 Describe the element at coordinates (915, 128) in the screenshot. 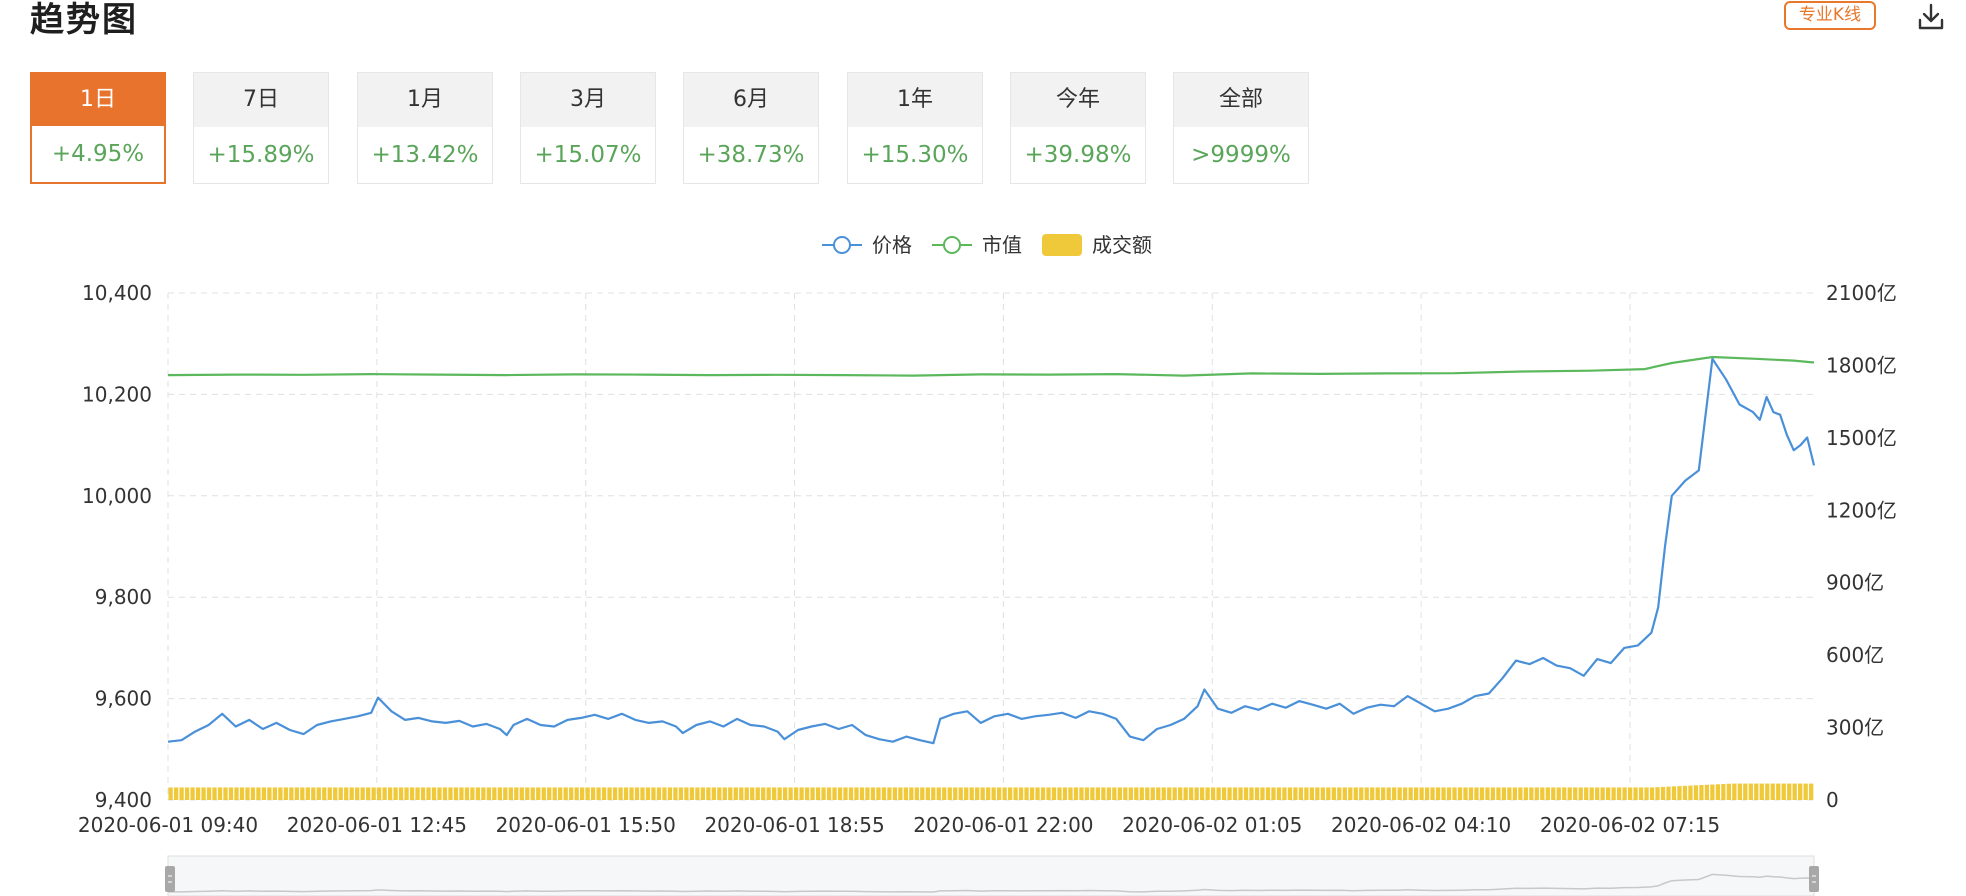

I see `tab-1y: 1年 +15.30%` at that location.